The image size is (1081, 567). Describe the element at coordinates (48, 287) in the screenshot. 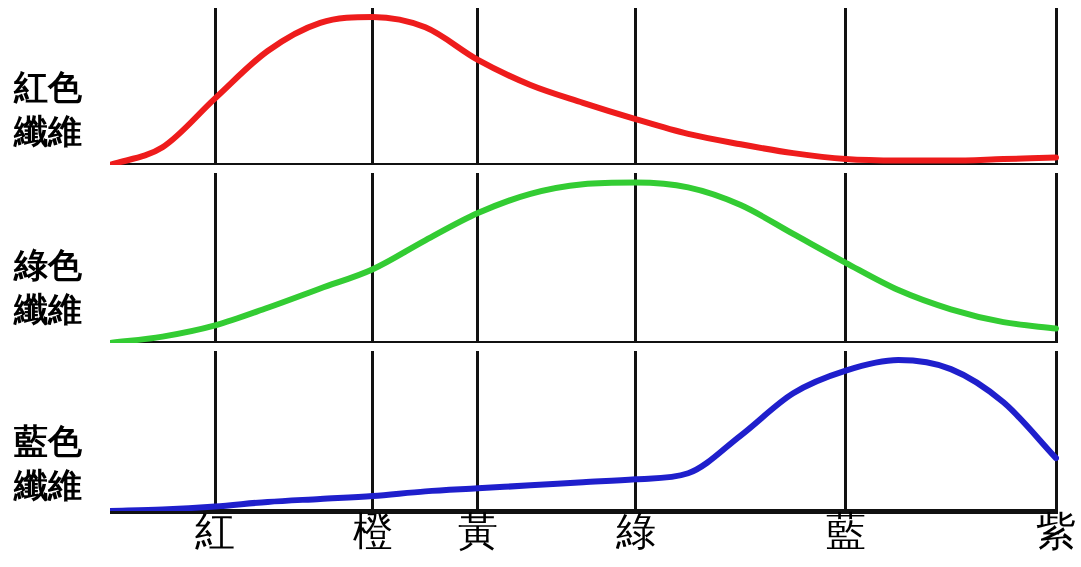

I see `y-axis-title: 綠色纖維` at that location.